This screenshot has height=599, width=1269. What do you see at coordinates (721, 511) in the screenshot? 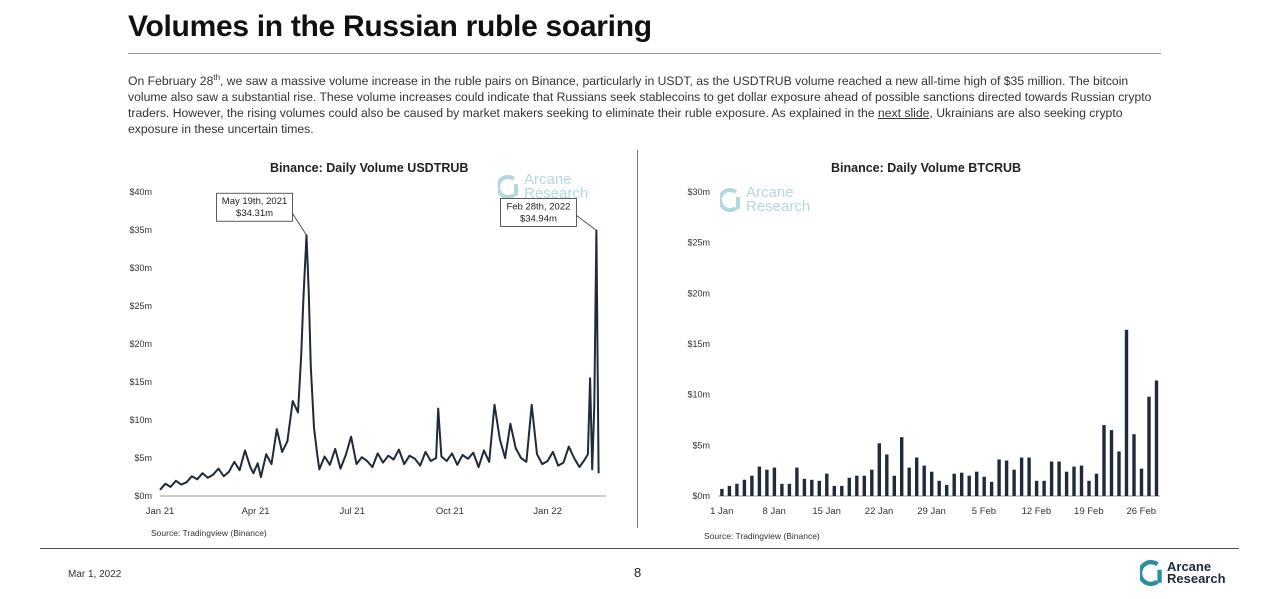
I see `x-tick-label: 1 Jan` at bounding box center [721, 511].